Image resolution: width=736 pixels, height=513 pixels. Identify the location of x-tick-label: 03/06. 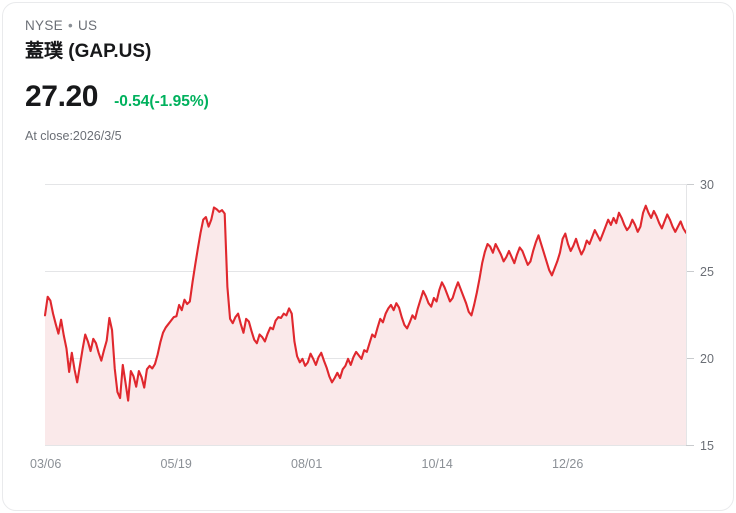
(45, 464).